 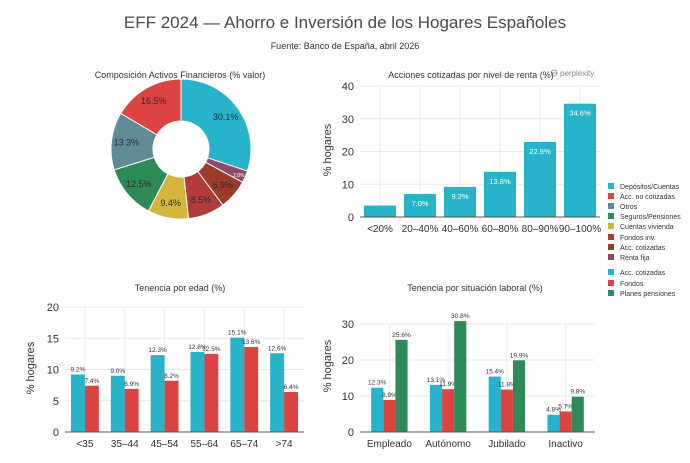 What do you see at coordinates (448, 444) in the screenshot?
I see `x-tick-label: Autónomo` at bounding box center [448, 444].